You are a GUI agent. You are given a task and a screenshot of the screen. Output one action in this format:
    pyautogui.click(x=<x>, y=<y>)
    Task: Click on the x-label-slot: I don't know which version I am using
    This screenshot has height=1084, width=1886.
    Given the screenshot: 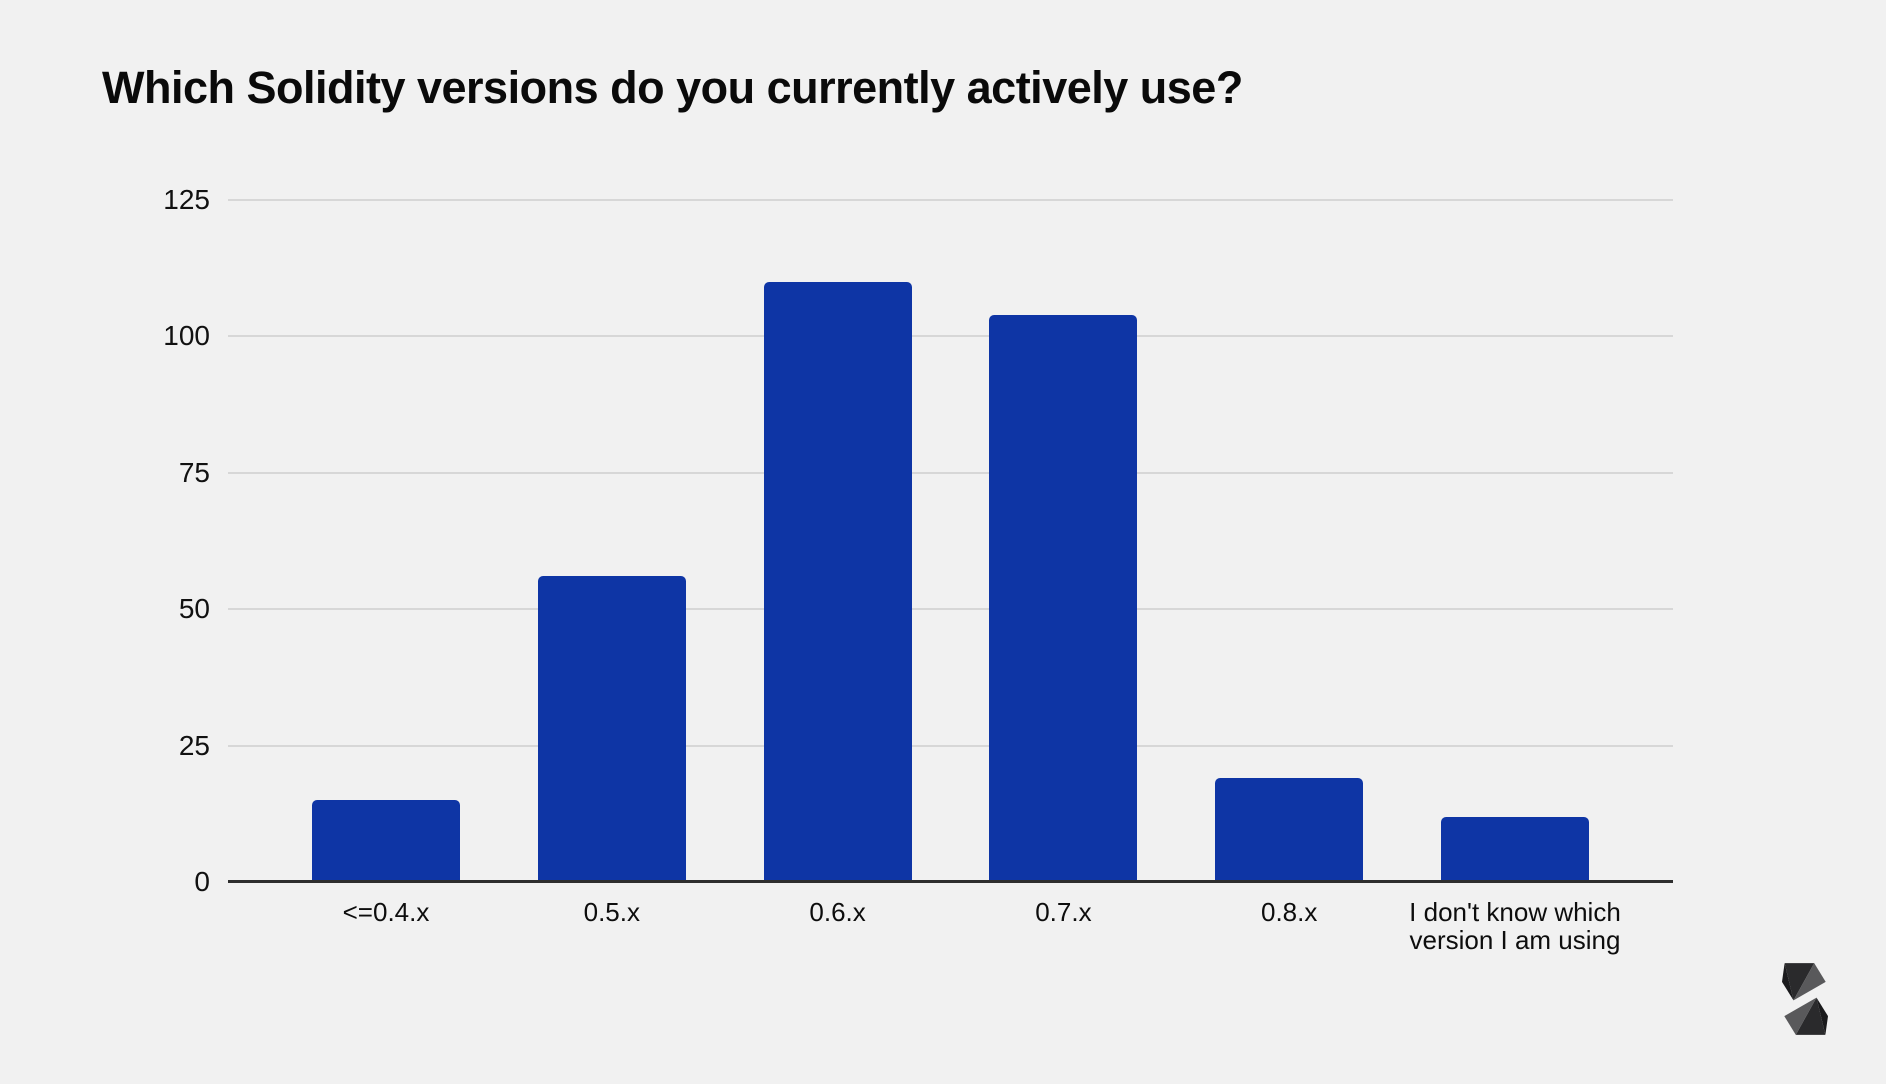 What is the action you would take?
    pyautogui.click(x=1515, y=943)
    